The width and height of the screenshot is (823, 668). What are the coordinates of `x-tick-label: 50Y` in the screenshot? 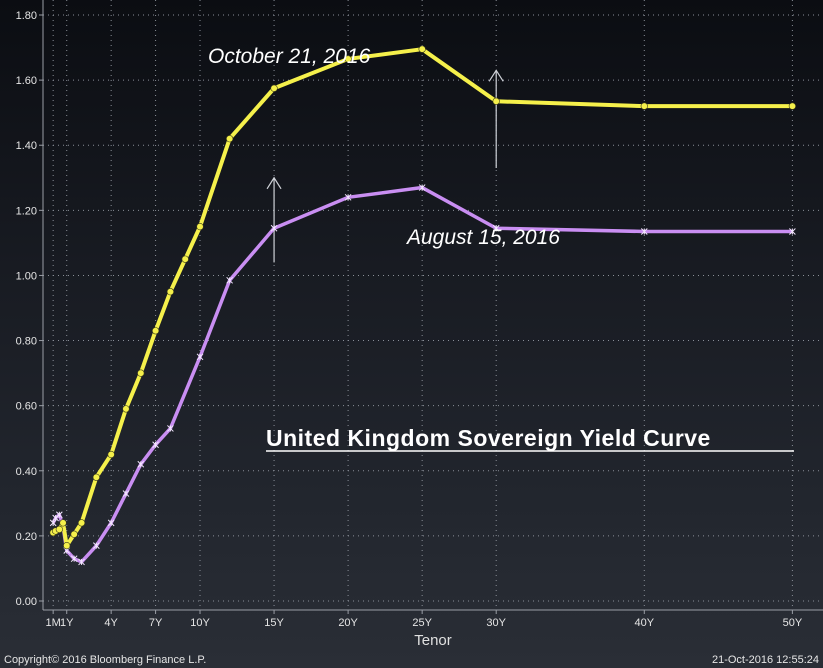 It's located at (793, 623).